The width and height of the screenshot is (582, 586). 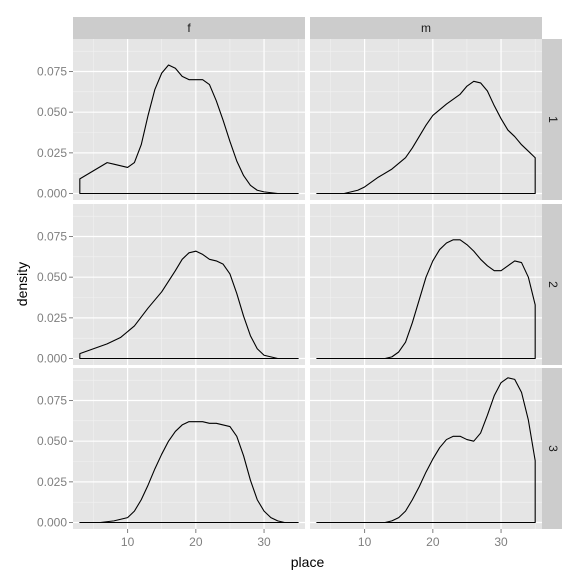 I want to click on strip-row-label-3: 3, so click(x=553, y=448).